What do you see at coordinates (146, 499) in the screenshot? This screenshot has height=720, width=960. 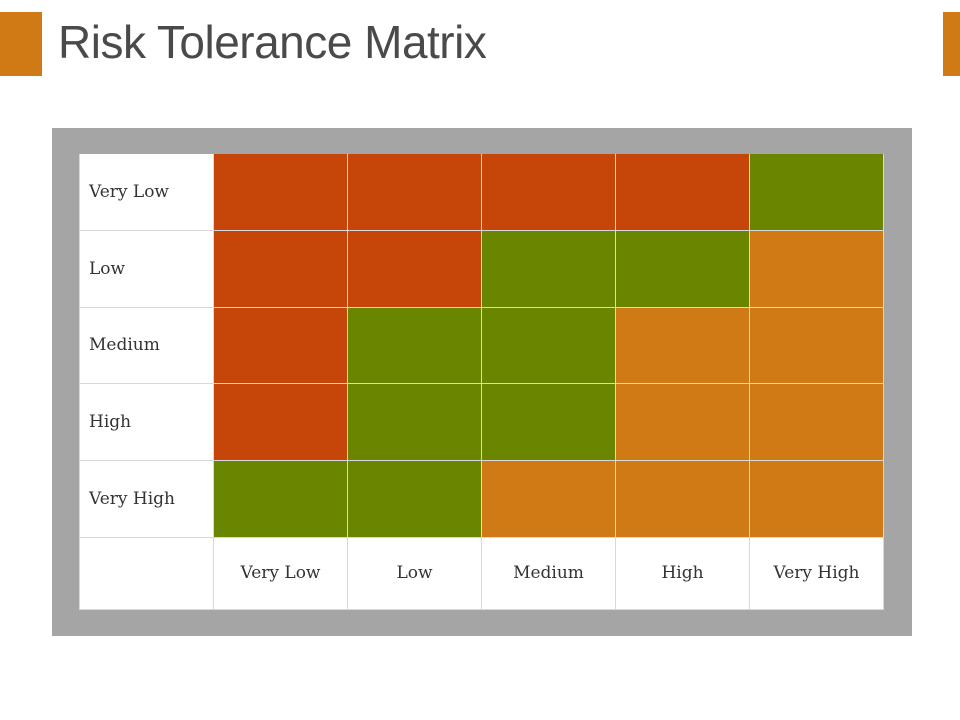 I see `row-label-very-high: Very High` at bounding box center [146, 499].